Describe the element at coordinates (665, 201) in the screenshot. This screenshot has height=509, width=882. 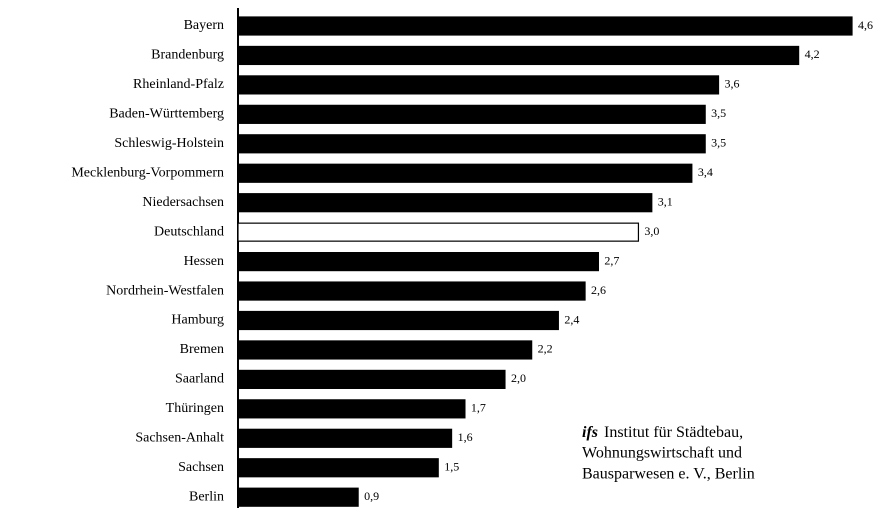
I see `value-label: 3,1` at that location.